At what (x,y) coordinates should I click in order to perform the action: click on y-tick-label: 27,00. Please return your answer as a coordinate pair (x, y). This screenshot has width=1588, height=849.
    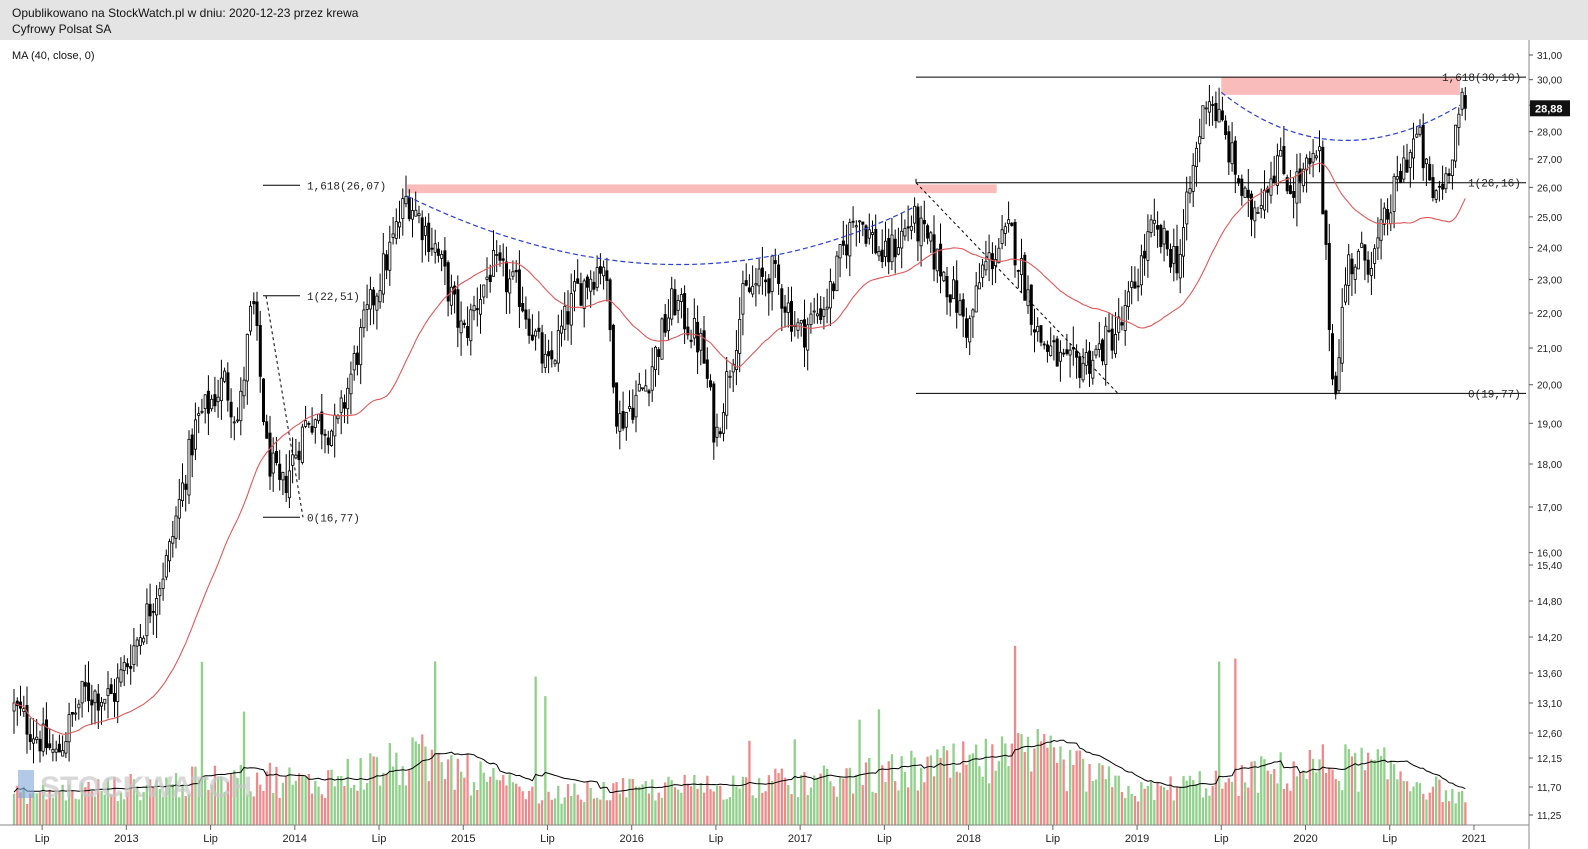
    Looking at the image, I should click on (1549, 160).